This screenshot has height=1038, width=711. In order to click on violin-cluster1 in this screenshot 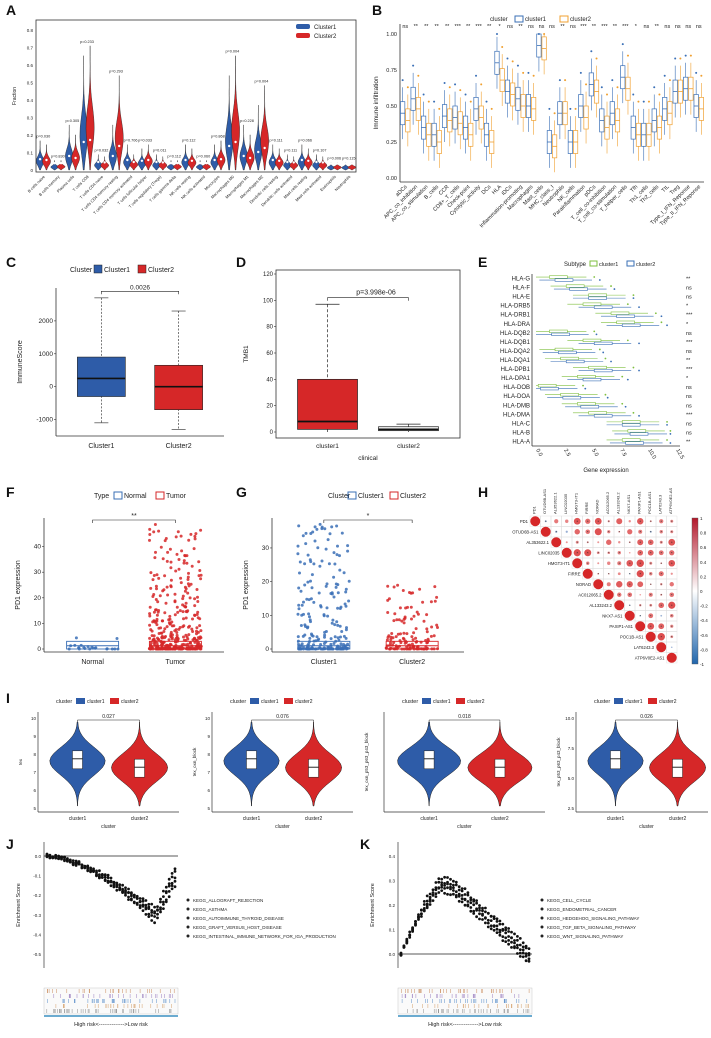, I will do `click(301, 157)`.